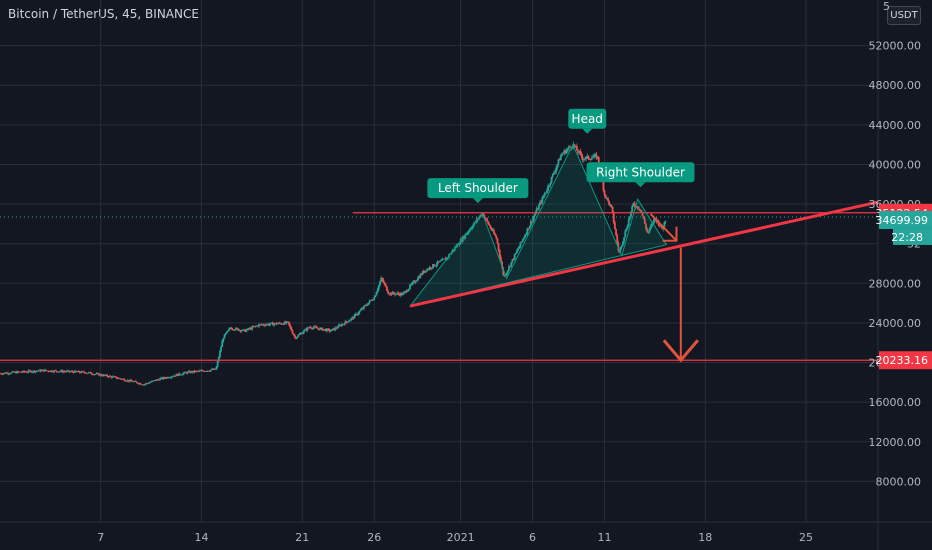  Describe the element at coordinates (886, 6) in the screenshot. I see `price-tick-label-partial: 5` at that location.